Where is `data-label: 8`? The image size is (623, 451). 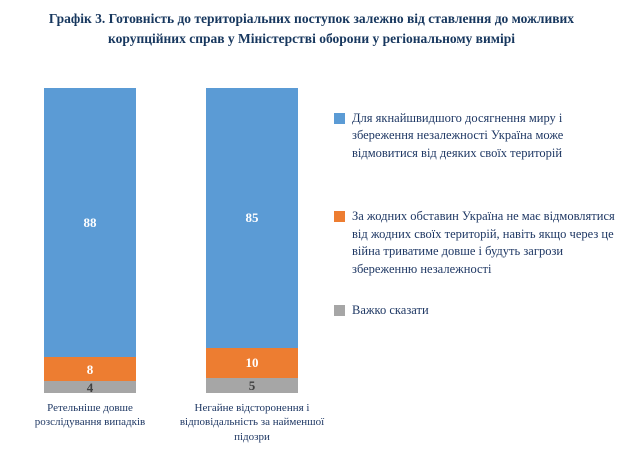 data-label: 8 is located at coordinates (90, 369).